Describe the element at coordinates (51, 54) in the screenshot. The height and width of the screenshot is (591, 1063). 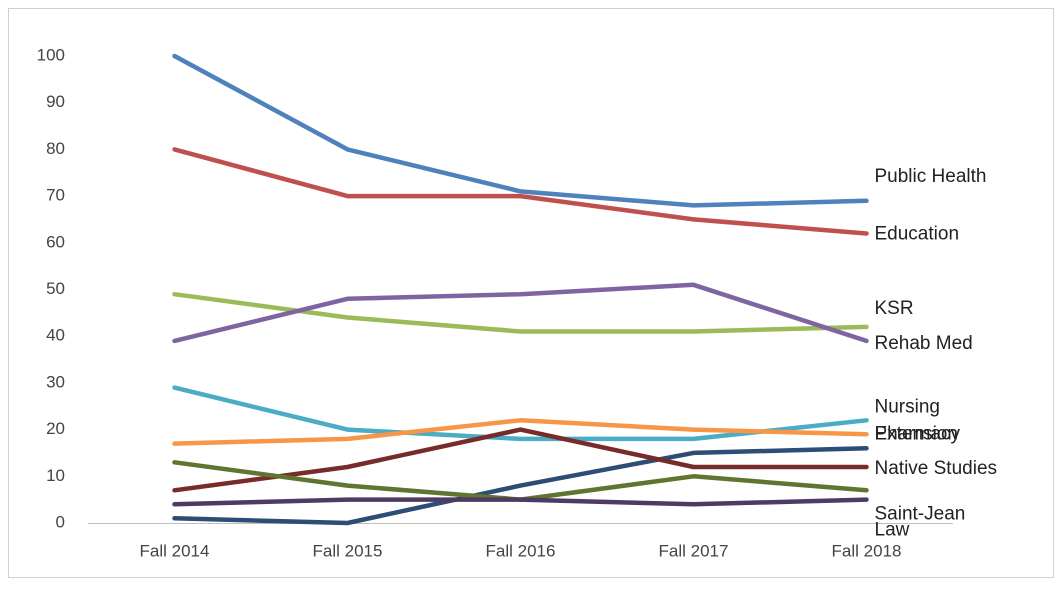
I see `y-tick-label: 100` at that location.